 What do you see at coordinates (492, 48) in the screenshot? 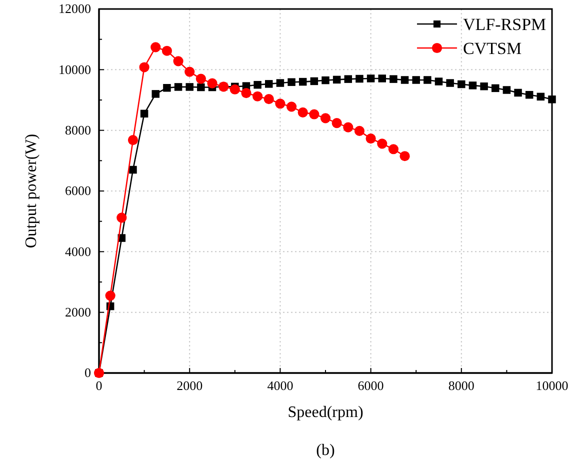
I see `legend-label: CVTSM` at bounding box center [492, 48].